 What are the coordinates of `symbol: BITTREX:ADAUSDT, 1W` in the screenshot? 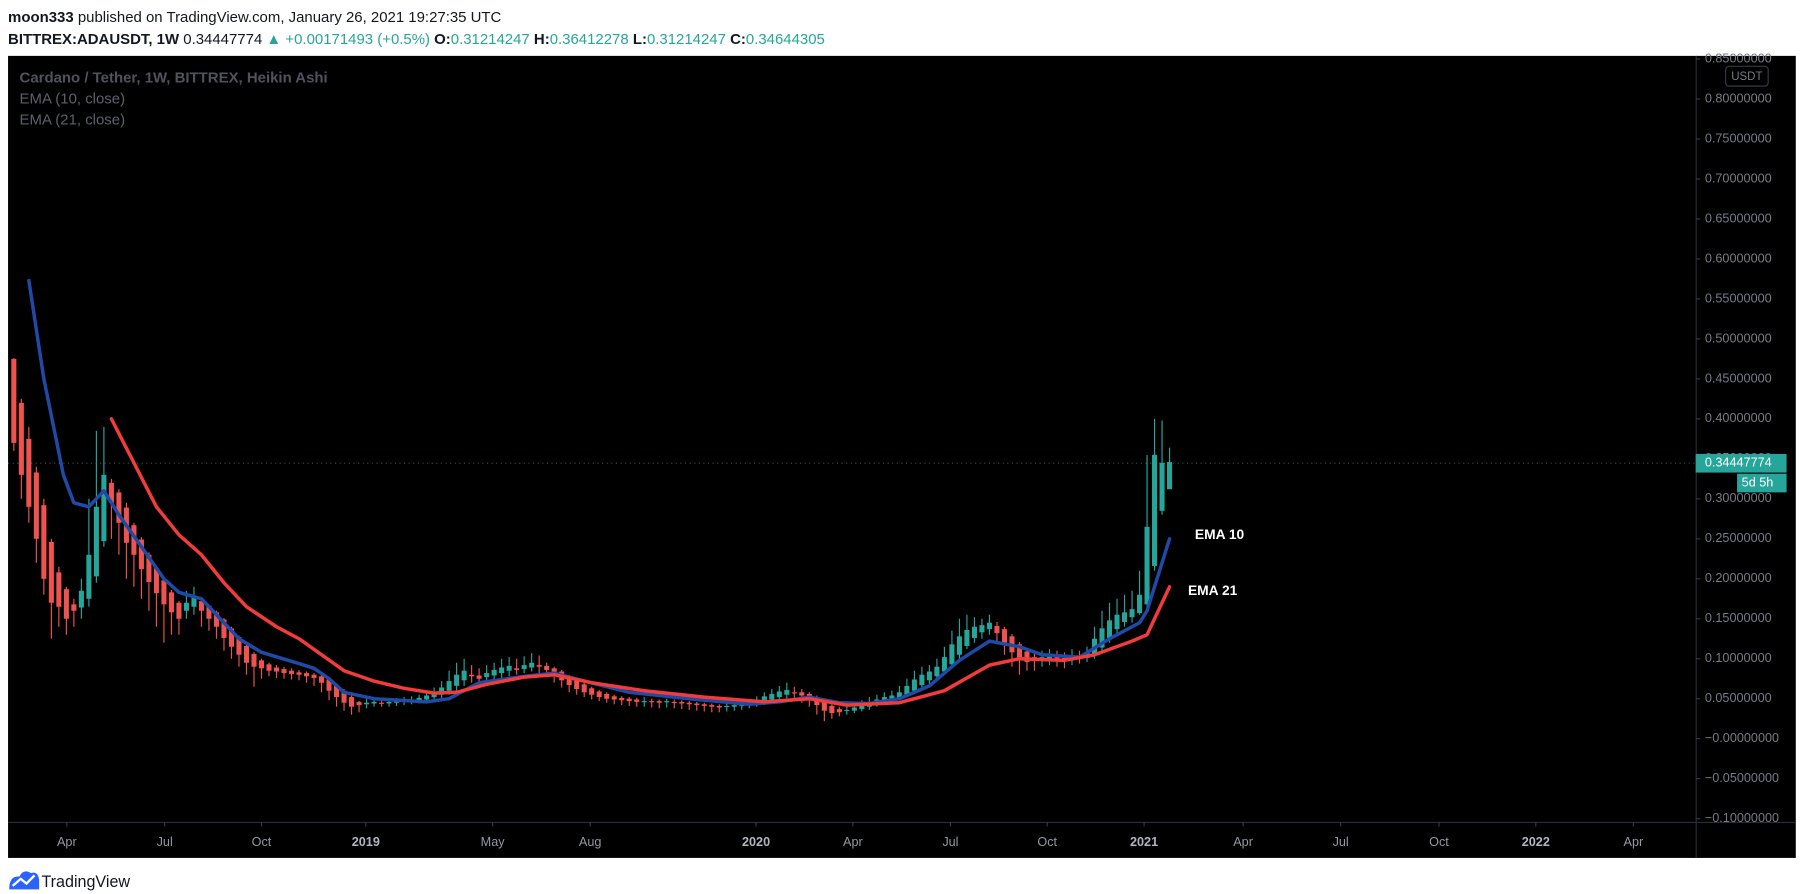 It's located at (94, 39).